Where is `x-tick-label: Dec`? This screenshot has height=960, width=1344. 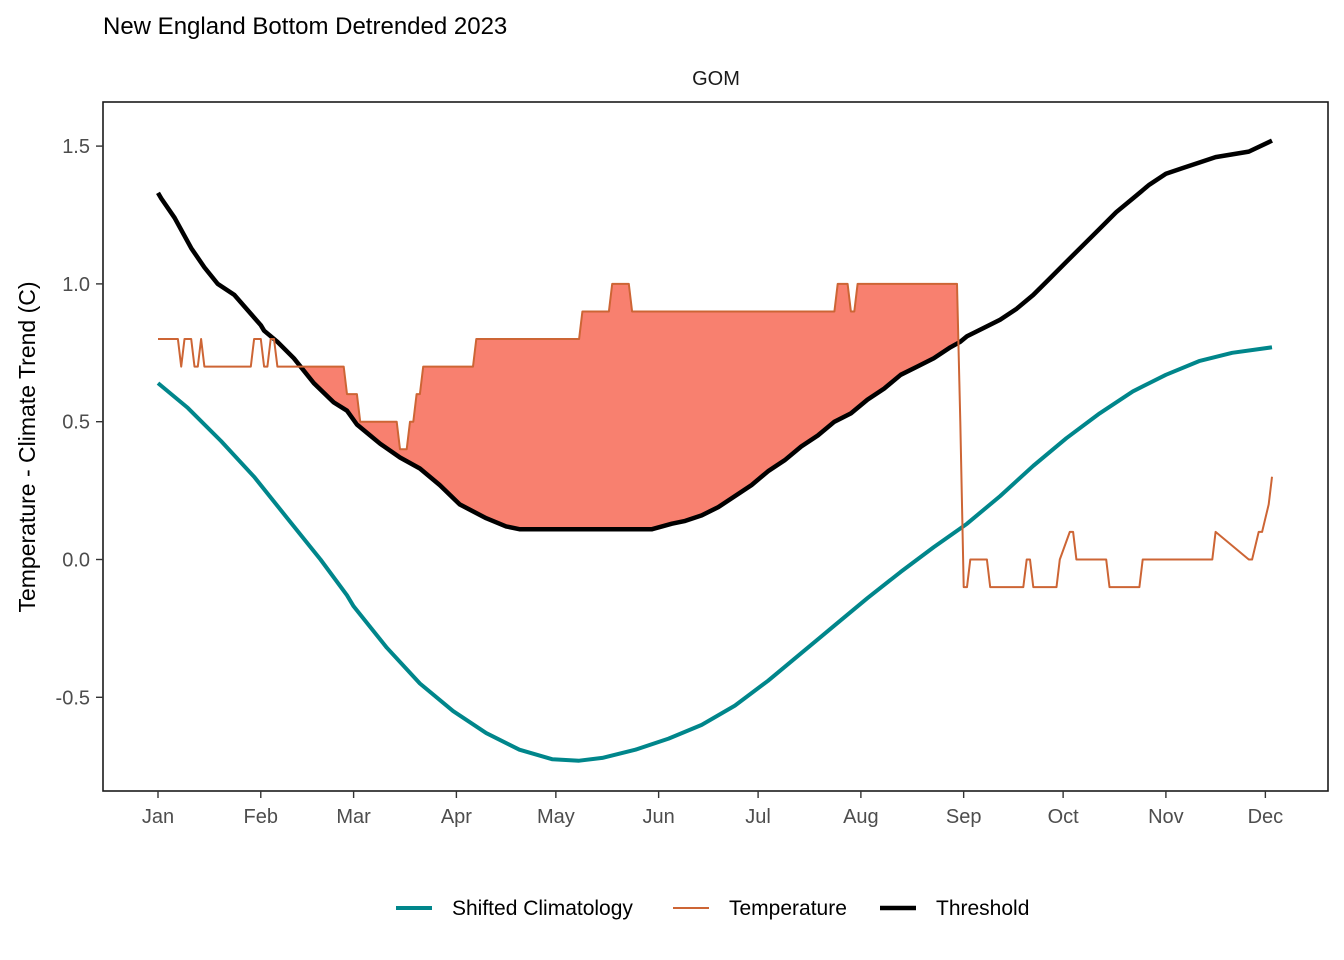
x-tick-label: Dec is located at coordinates (1266, 817).